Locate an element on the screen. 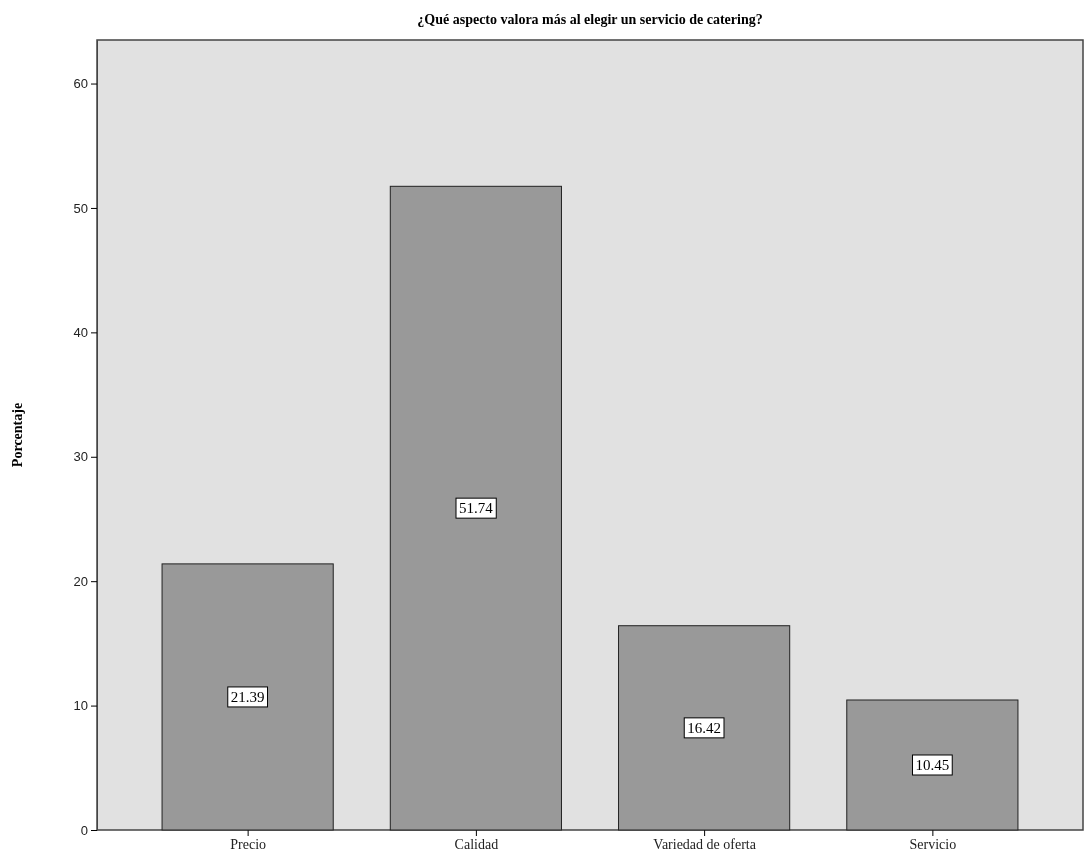 This screenshot has height=865, width=1086. y-tick-label: 40 is located at coordinates (80, 333).